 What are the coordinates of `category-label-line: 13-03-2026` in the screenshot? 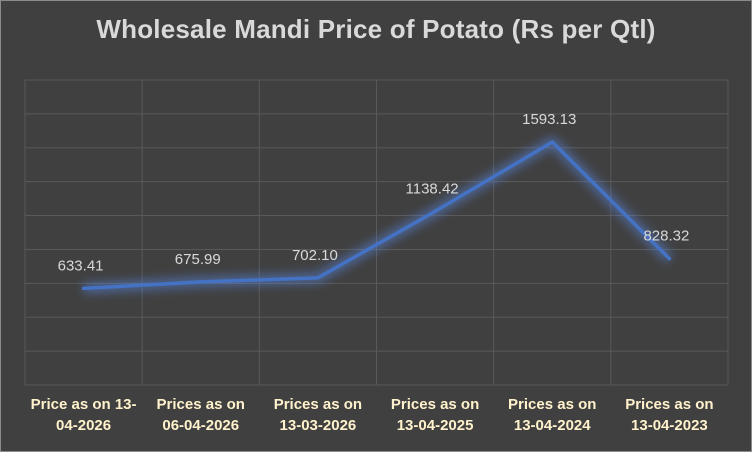 It's located at (318, 425).